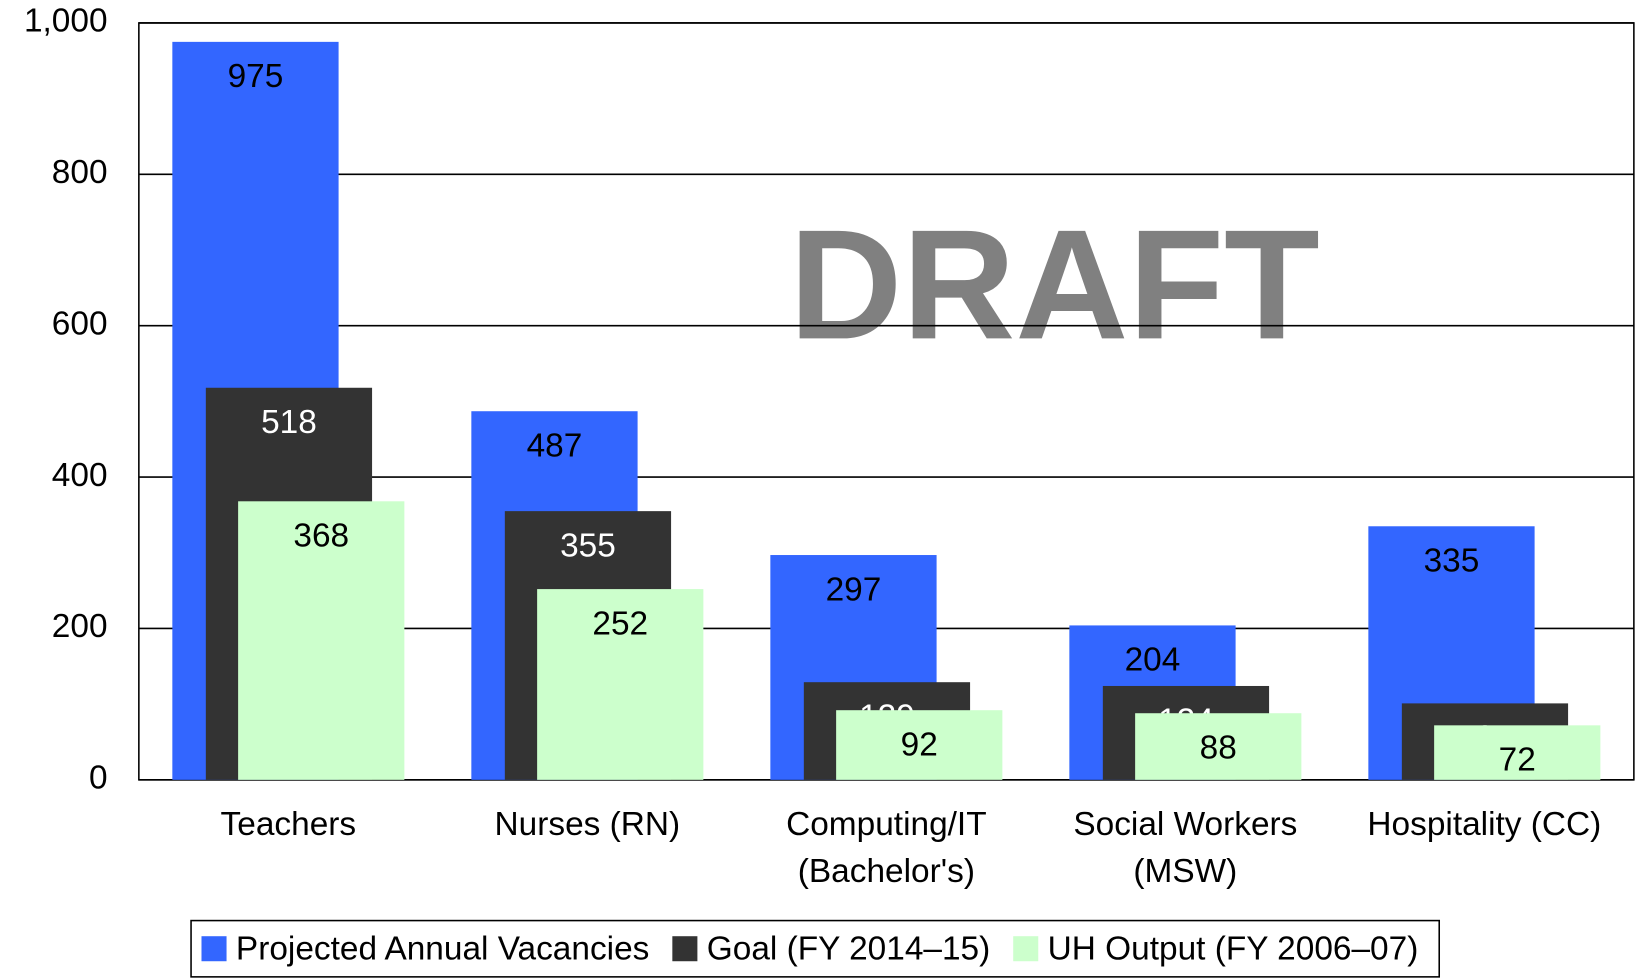 This screenshot has height=980, width=1637. I want to click on legend-label: UH Output (FY 2006–07), so click(1233, 949).